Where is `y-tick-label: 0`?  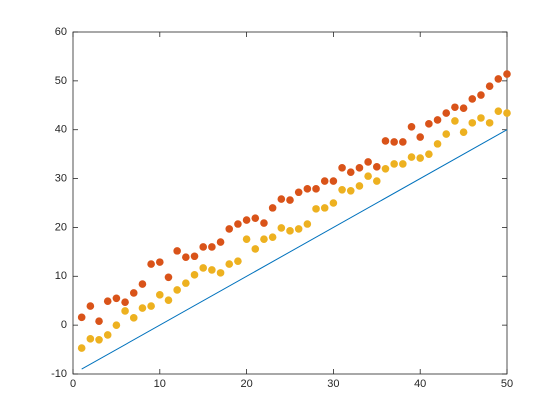
y-tick-label: 0 is located at coordinates (64, 325).